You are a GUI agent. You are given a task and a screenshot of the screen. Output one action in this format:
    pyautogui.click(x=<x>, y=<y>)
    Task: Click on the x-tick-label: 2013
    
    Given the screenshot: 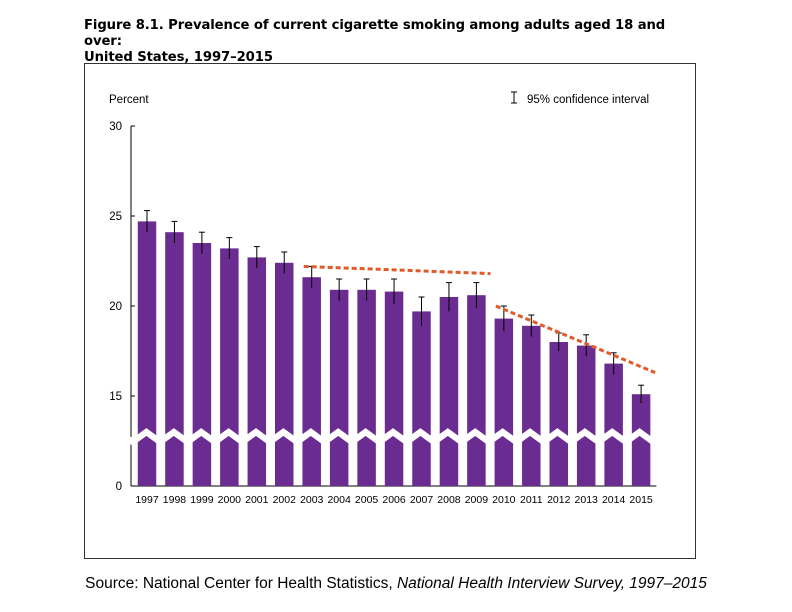 What is the action you would take?
    pyautogui.click(x=587, y=500)
    